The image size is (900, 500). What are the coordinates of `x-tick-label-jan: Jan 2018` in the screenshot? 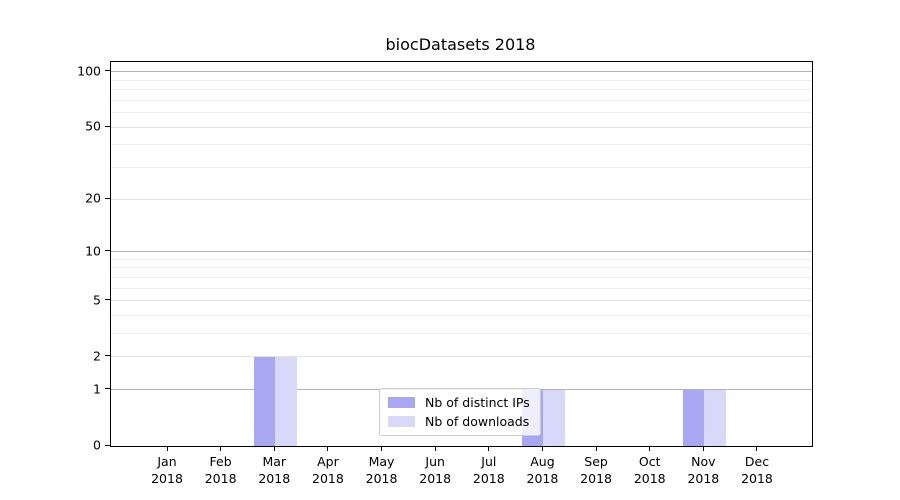 It's located at (167, 470).